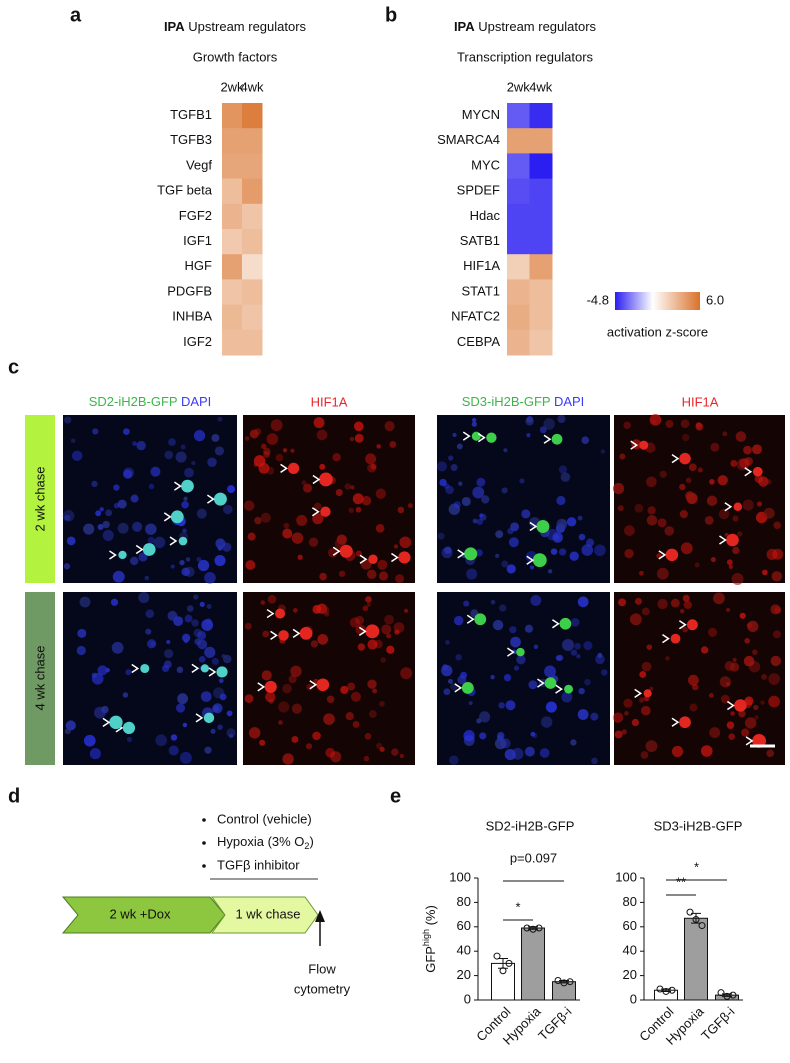 The height and width of the screenshot is (1063, 790). Describe the element at coordinates (503, 963) in the screenshot. I see `error-bar` at that location.